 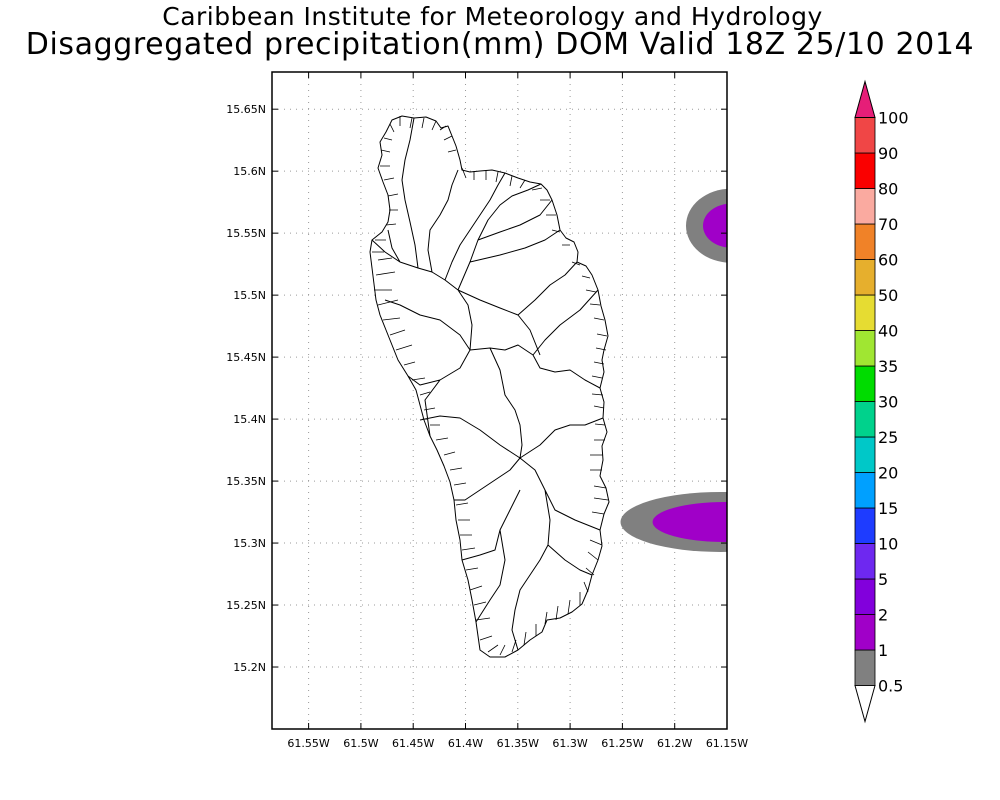 I want to click on legend-label: 50, so click(x=888, y=295).